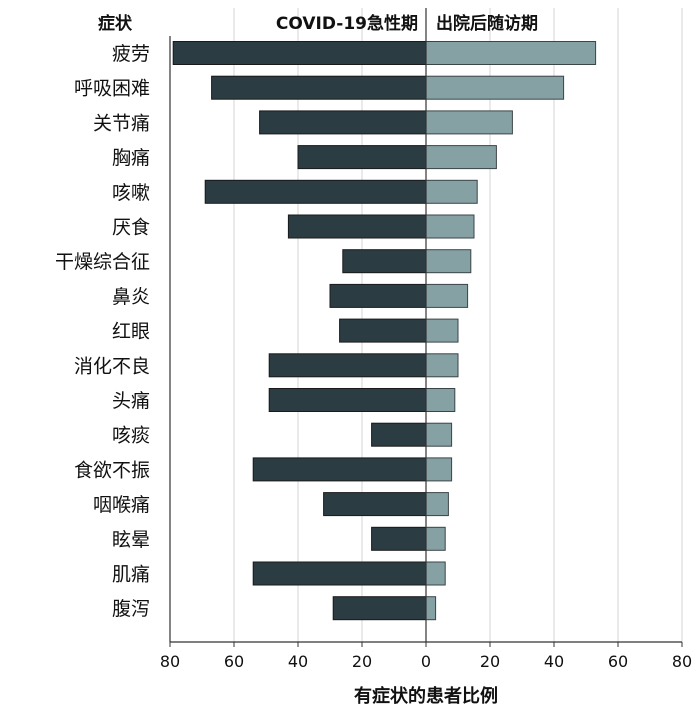  What do you see at coordinates (131, 575) in the screenshot?
I see `category-label: 肌痛` at bounding box center [131, 575].